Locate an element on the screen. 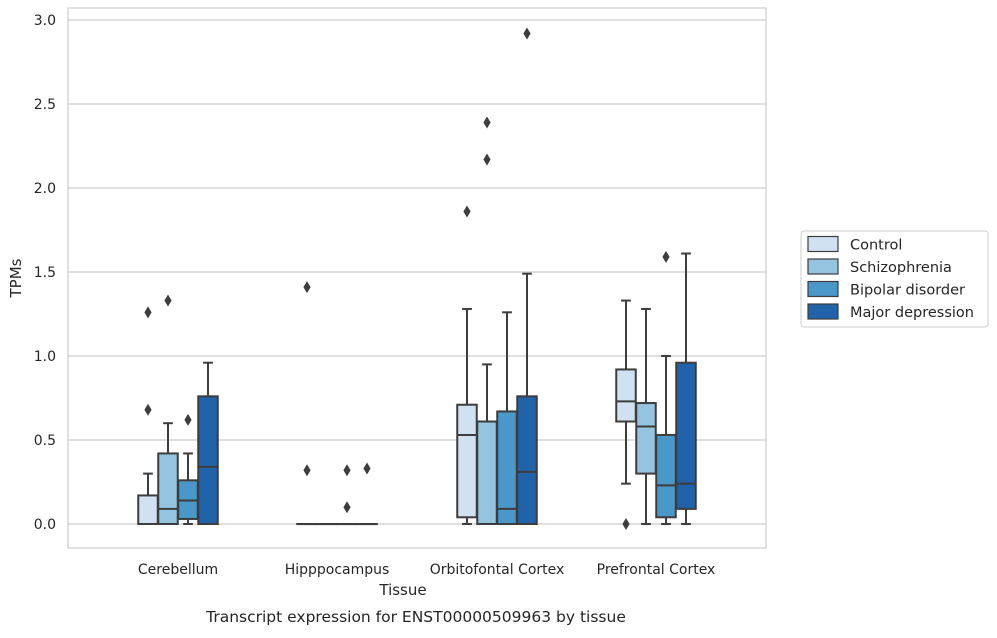  y-tick-label: 0.0 is located at coordinates (45, 525).